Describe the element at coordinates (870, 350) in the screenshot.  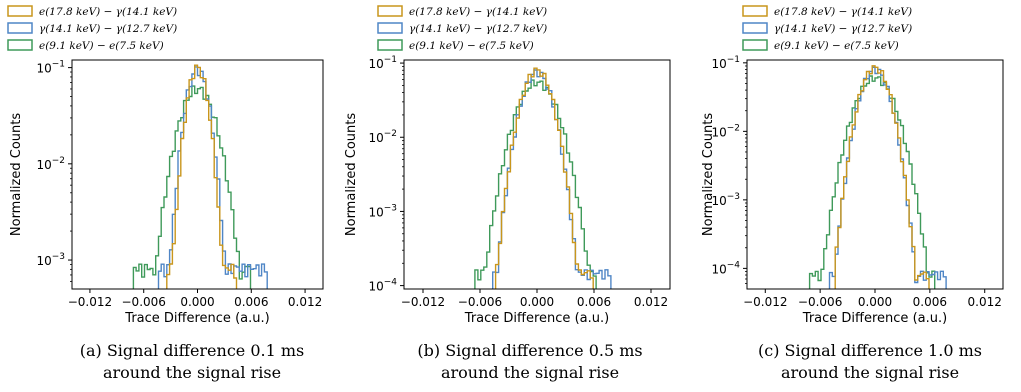
I see `subfigure-caption: (c) Signal difference 1.0 ms` at that location.